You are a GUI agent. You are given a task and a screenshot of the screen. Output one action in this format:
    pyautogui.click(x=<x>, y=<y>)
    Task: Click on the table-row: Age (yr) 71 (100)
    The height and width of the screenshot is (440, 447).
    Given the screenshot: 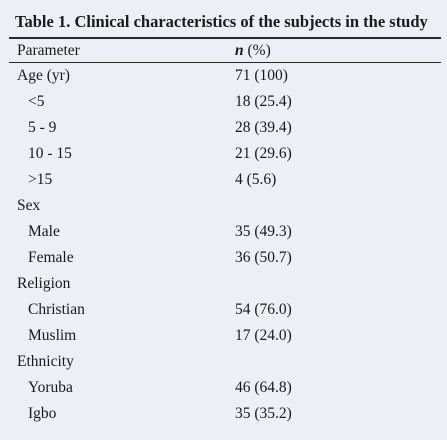 What is the action you would take?
    pyautogui.click(x=223, y=80)
    